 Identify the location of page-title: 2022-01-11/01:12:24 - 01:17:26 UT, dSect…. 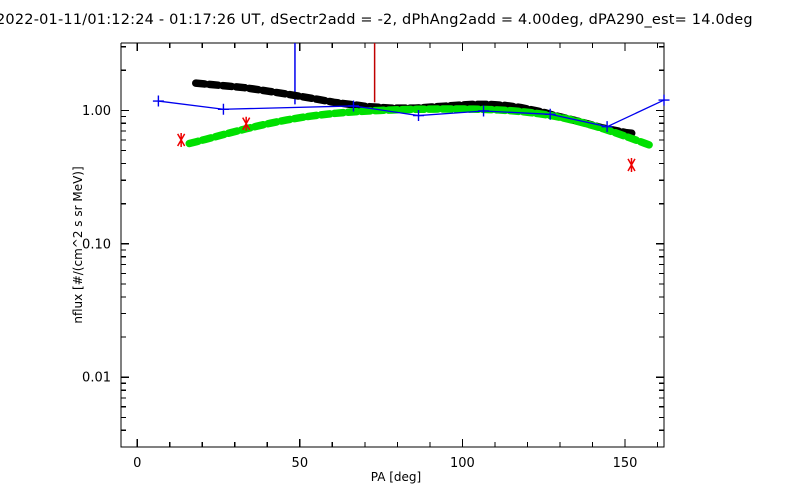
(376, 20).